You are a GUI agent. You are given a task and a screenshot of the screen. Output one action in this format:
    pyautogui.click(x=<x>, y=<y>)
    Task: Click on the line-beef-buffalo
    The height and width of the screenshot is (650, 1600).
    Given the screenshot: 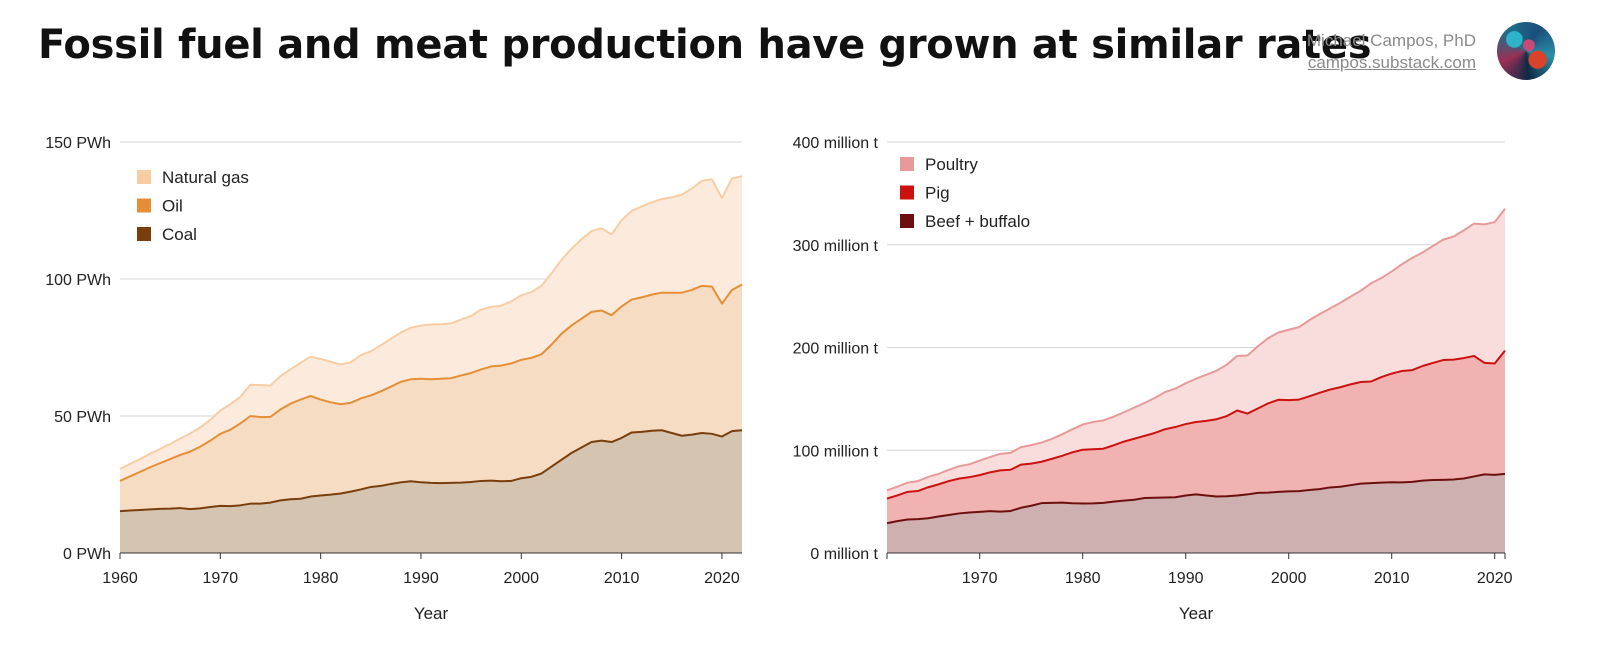 What is the action you would take?
    pyautogui.click(x=1196, y=498)
    